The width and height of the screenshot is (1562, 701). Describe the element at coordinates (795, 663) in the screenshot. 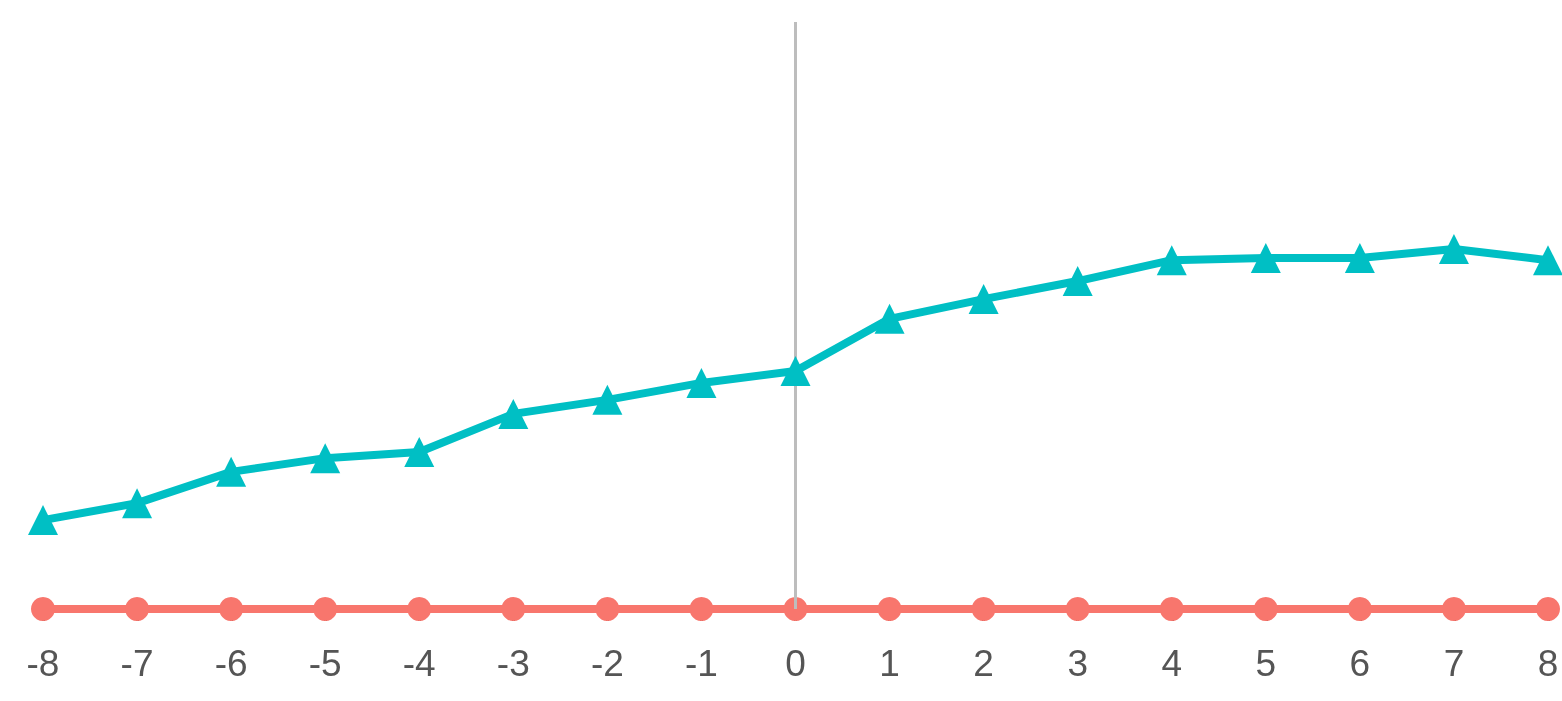

I see `x-tick-label: 0` at that location.